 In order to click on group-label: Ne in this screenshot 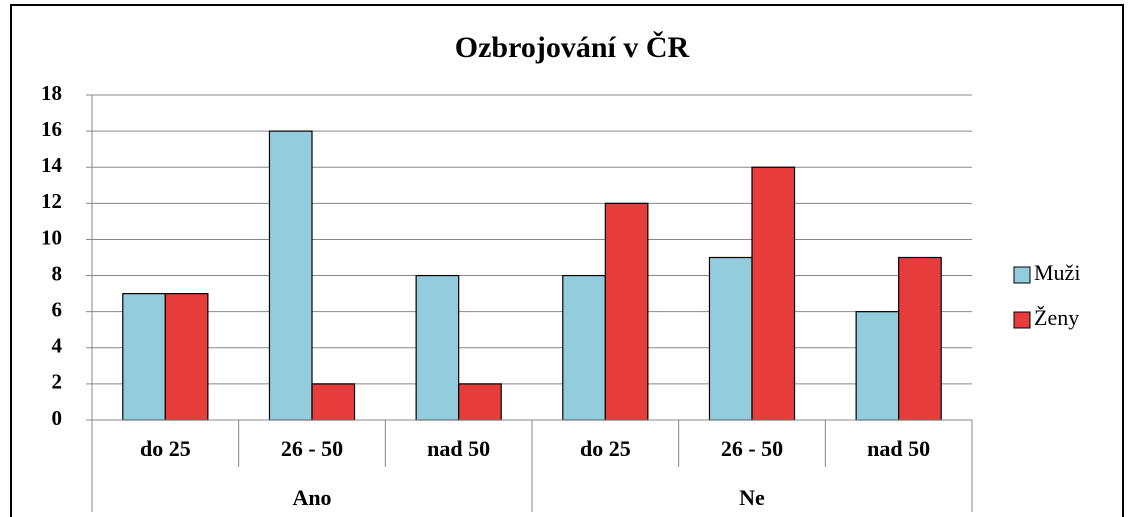, I will do `click(752, 497)`.